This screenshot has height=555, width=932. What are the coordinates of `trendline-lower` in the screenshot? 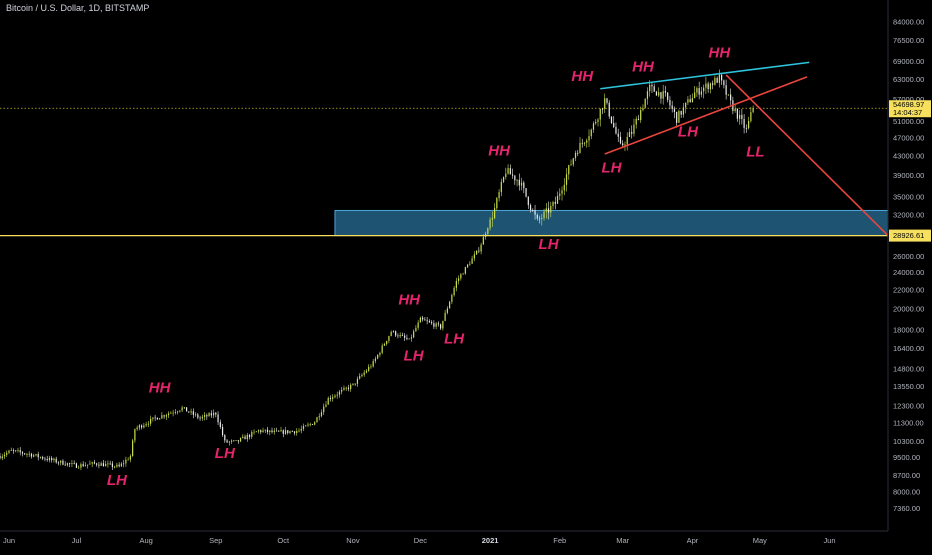 It's located at (706, 115).